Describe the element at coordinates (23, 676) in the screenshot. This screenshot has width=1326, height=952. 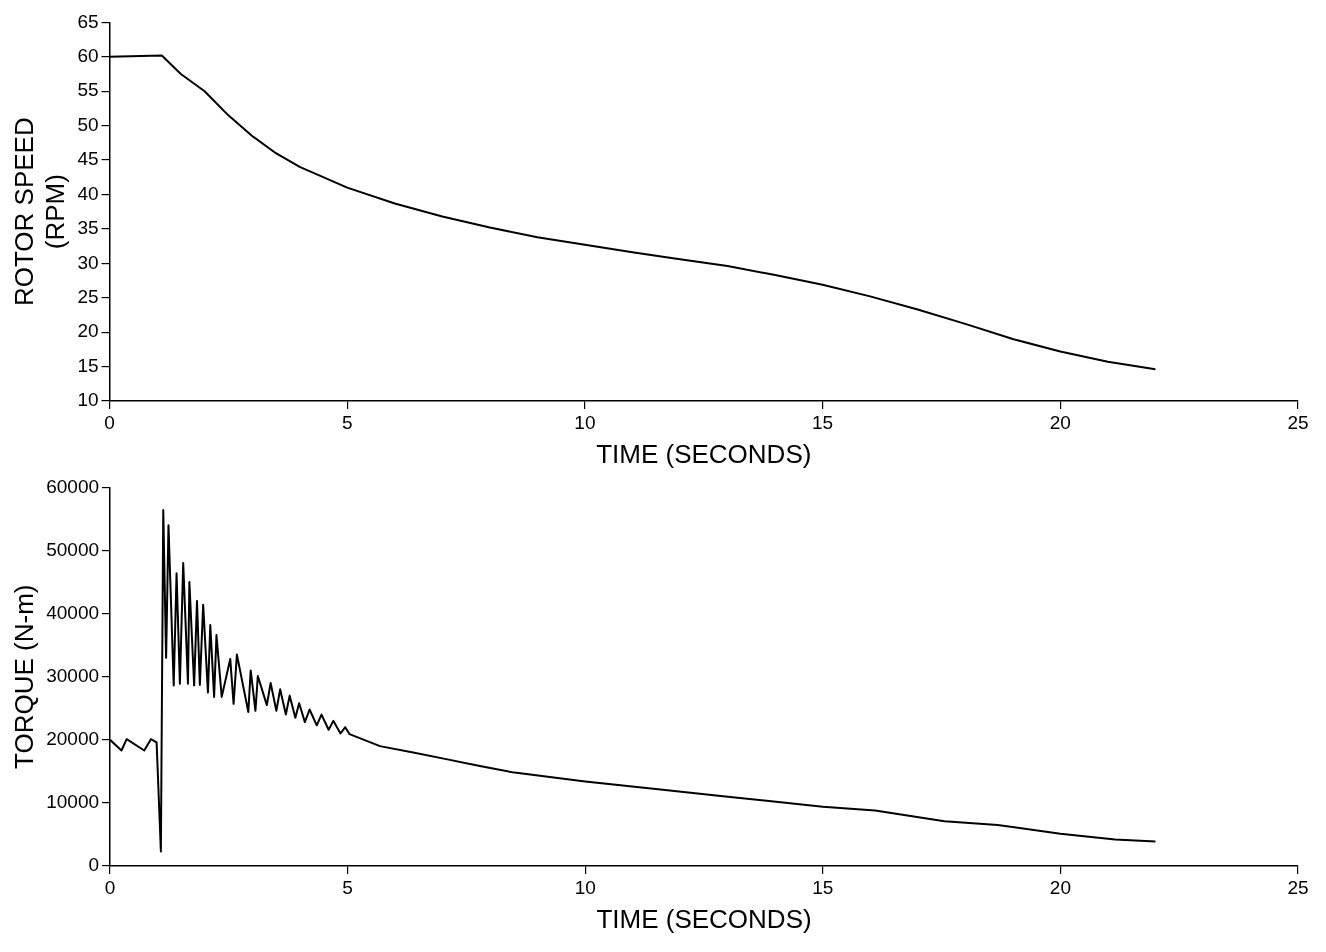
I see `y-axis-title: TORQUE (N-m)` at that location.